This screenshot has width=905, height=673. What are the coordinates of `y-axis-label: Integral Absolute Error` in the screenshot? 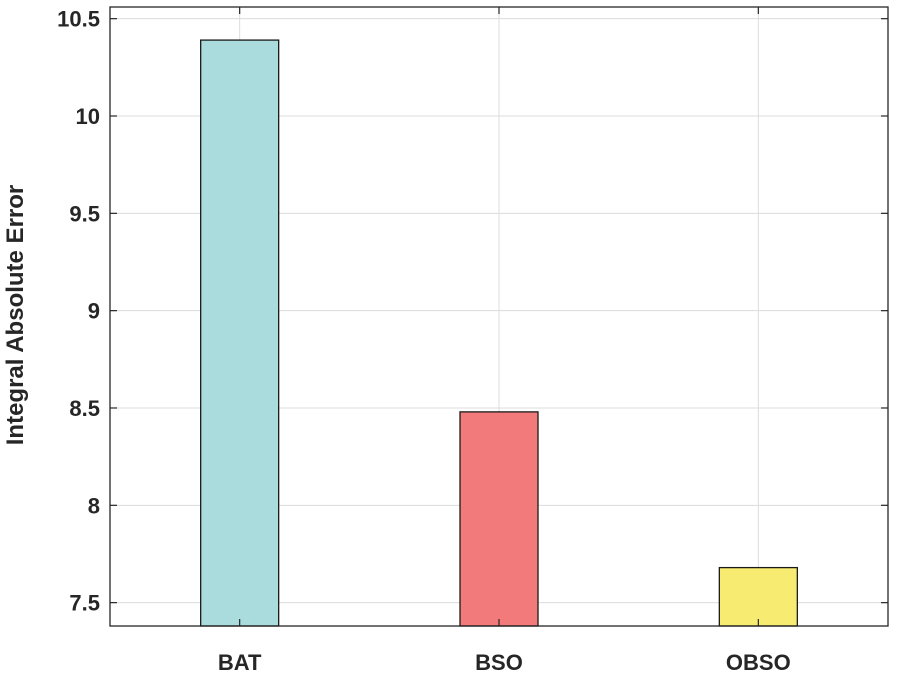 It's located at (15, 315).